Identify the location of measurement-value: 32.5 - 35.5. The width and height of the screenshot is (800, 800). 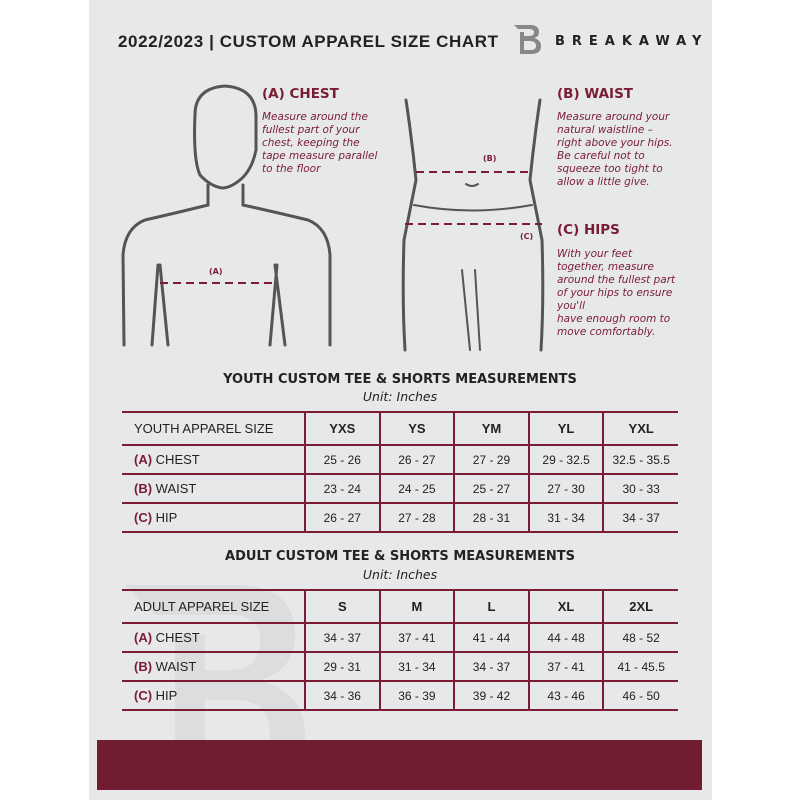
(640, 459).